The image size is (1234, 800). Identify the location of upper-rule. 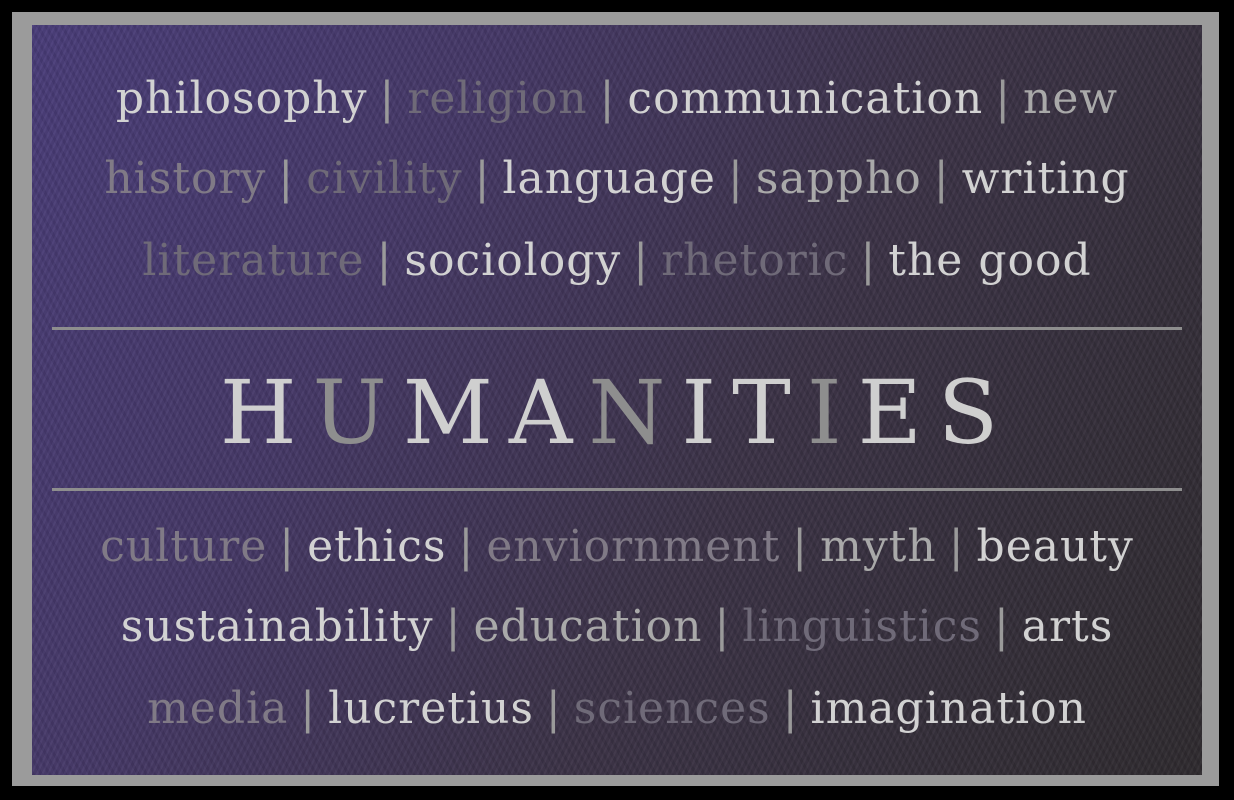
(617, 328).